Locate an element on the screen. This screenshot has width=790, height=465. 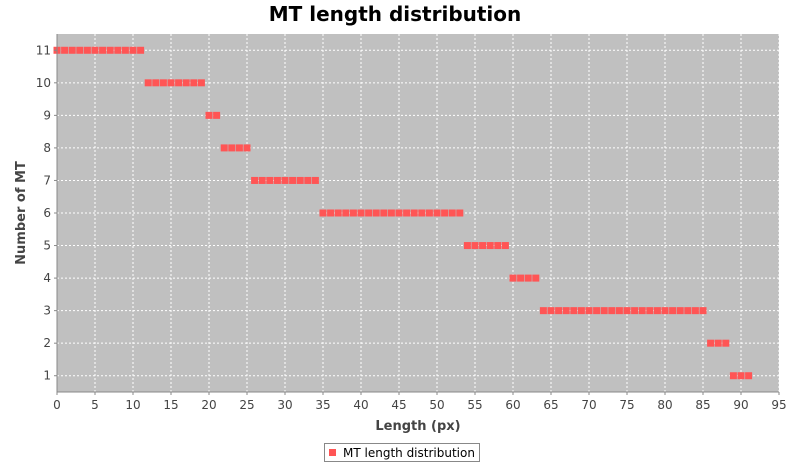
x-tick-label: 80 is located at coordinates (664, 405).